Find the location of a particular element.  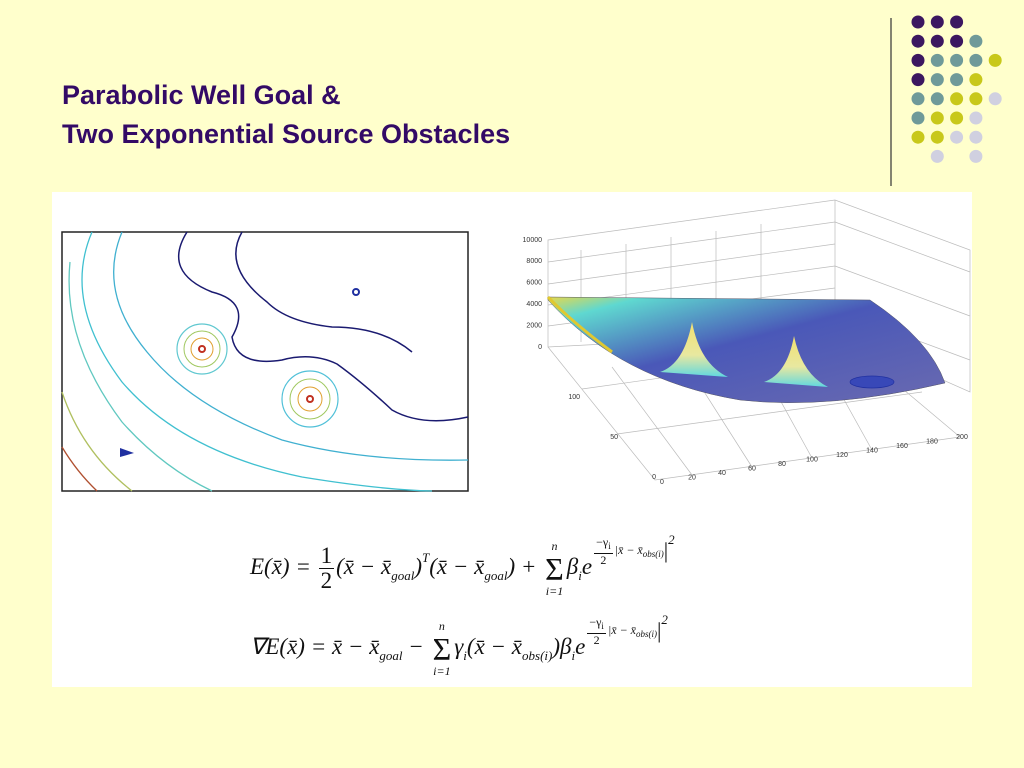

contour-plot is located at coordinates (265, 361).